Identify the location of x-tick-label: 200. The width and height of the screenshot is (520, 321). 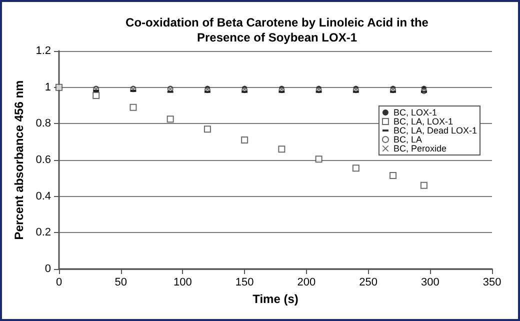
(306, 282).